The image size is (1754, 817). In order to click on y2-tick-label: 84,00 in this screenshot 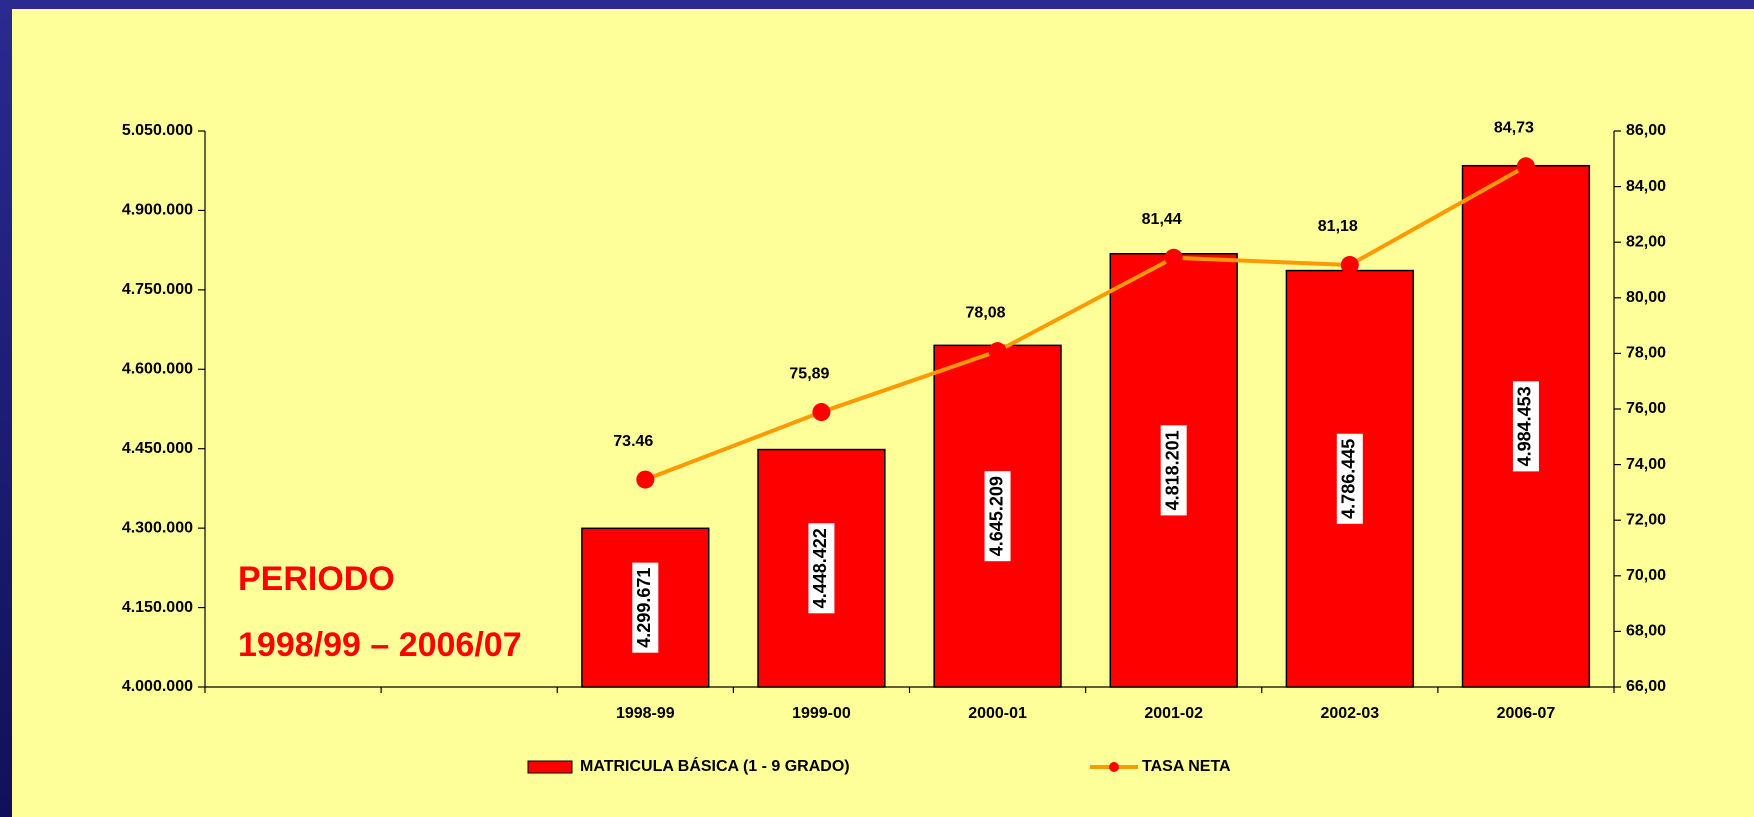, I will do `click(1646, 186)`.